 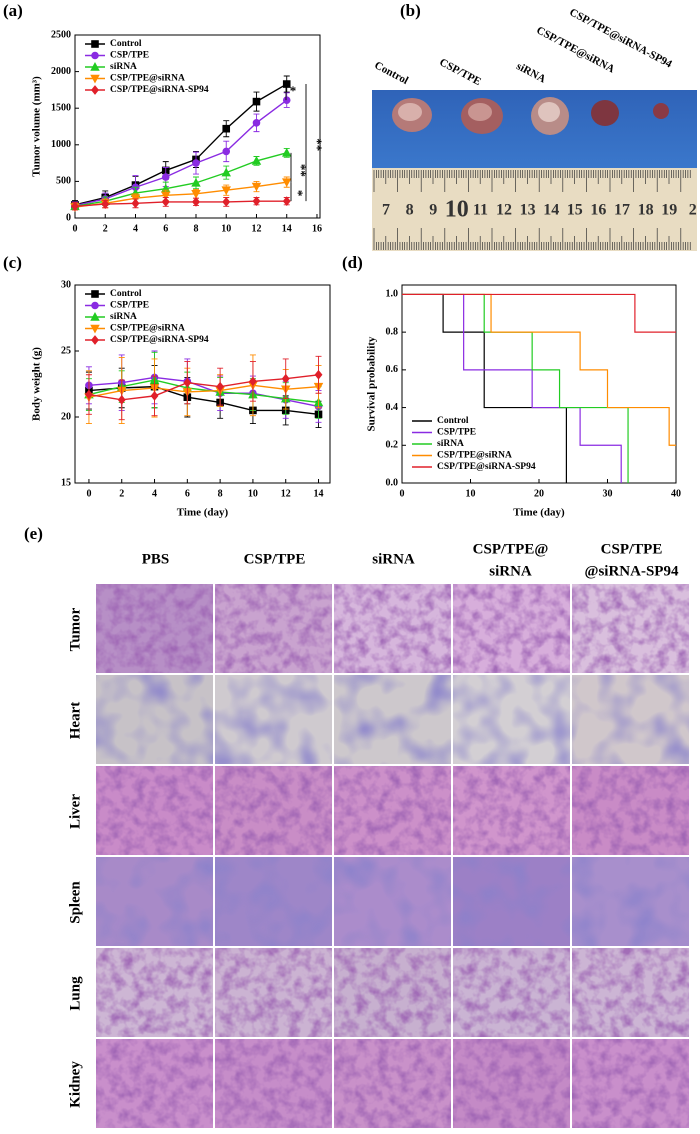 What do you see at coordinates (372, 383) in the screenshot?
I see `y-axis-label: Survival probability` at bounding box center [372, 383].